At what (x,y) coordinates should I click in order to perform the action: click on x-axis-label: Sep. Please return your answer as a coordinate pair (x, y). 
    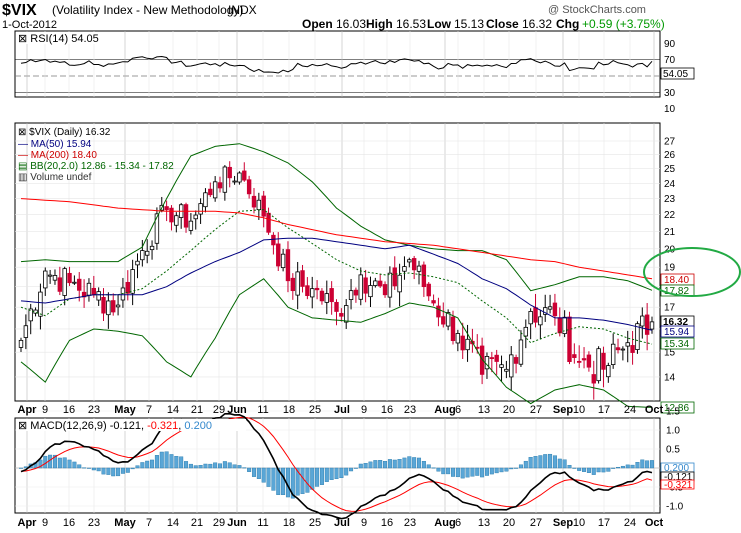
    Looking at the image, I should click on (563, 410).